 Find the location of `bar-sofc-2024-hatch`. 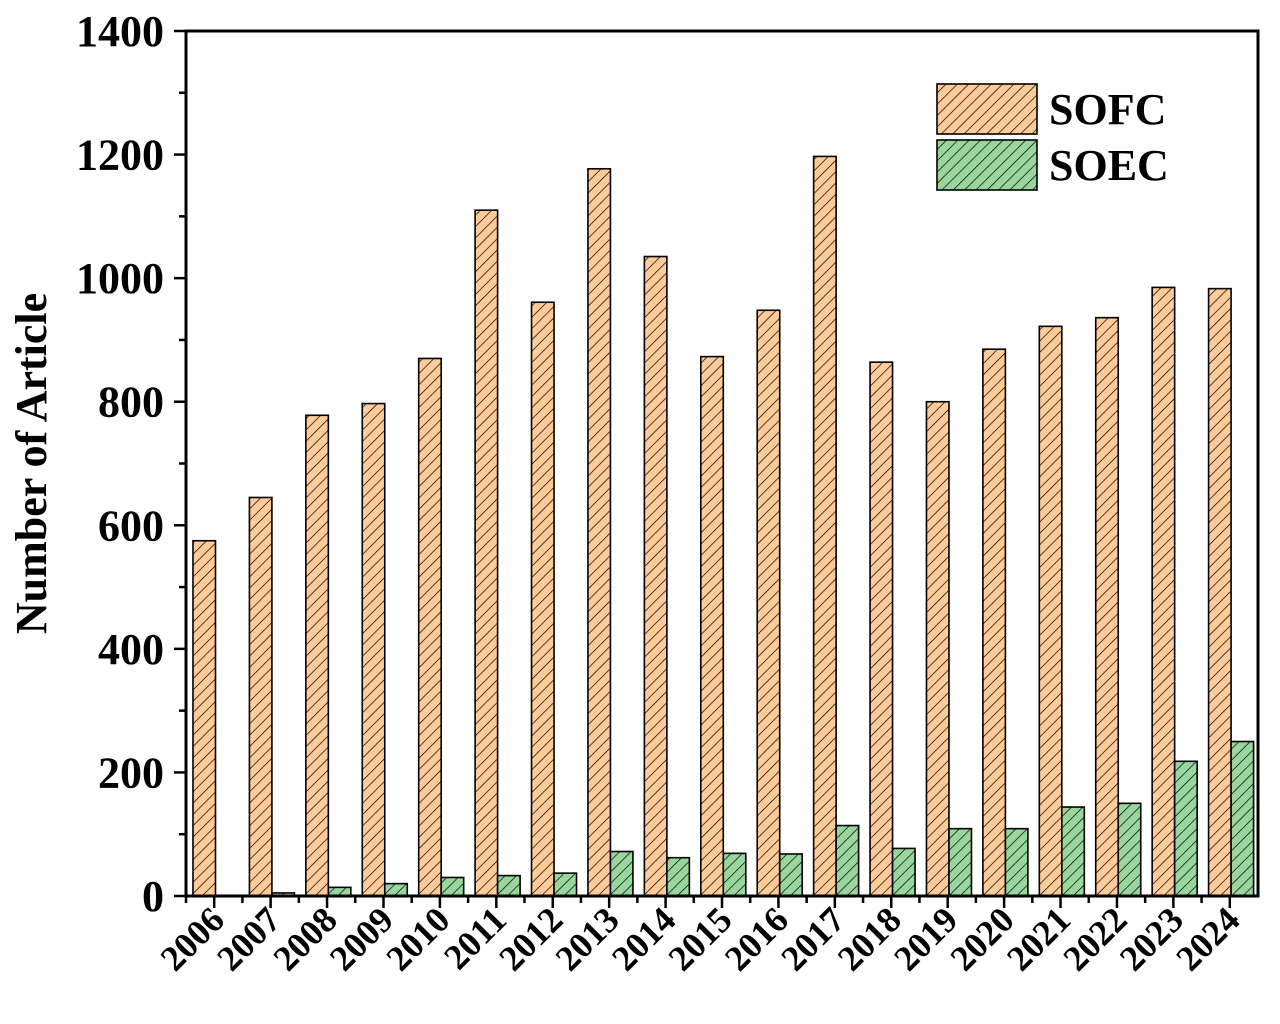

bar-sofc-2024-hatch is located at coordinates (1219, 592).